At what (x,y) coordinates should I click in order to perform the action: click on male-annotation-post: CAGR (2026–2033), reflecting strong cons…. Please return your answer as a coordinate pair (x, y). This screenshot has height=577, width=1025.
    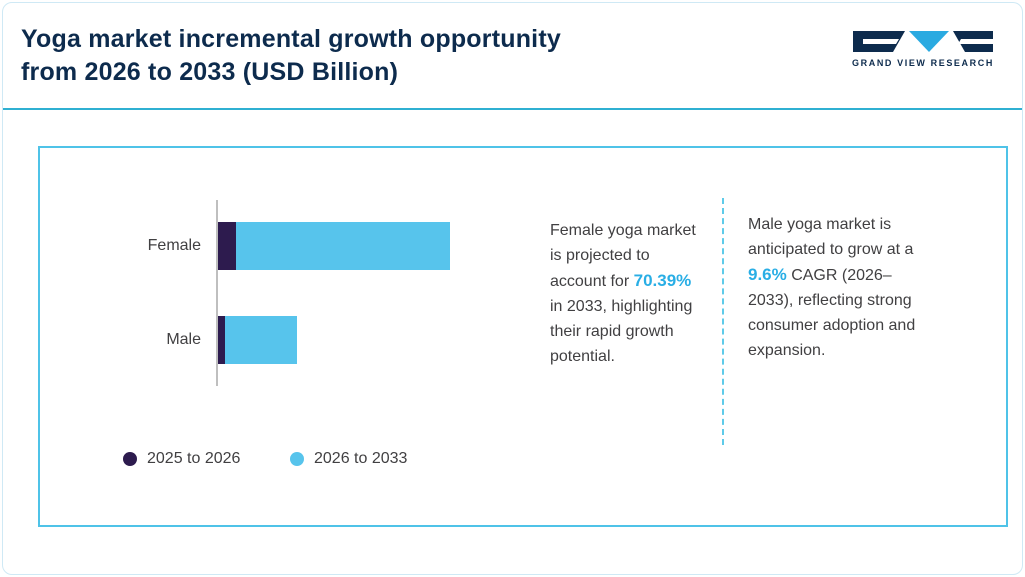
    Looking at the image, I should click on (832, 313).